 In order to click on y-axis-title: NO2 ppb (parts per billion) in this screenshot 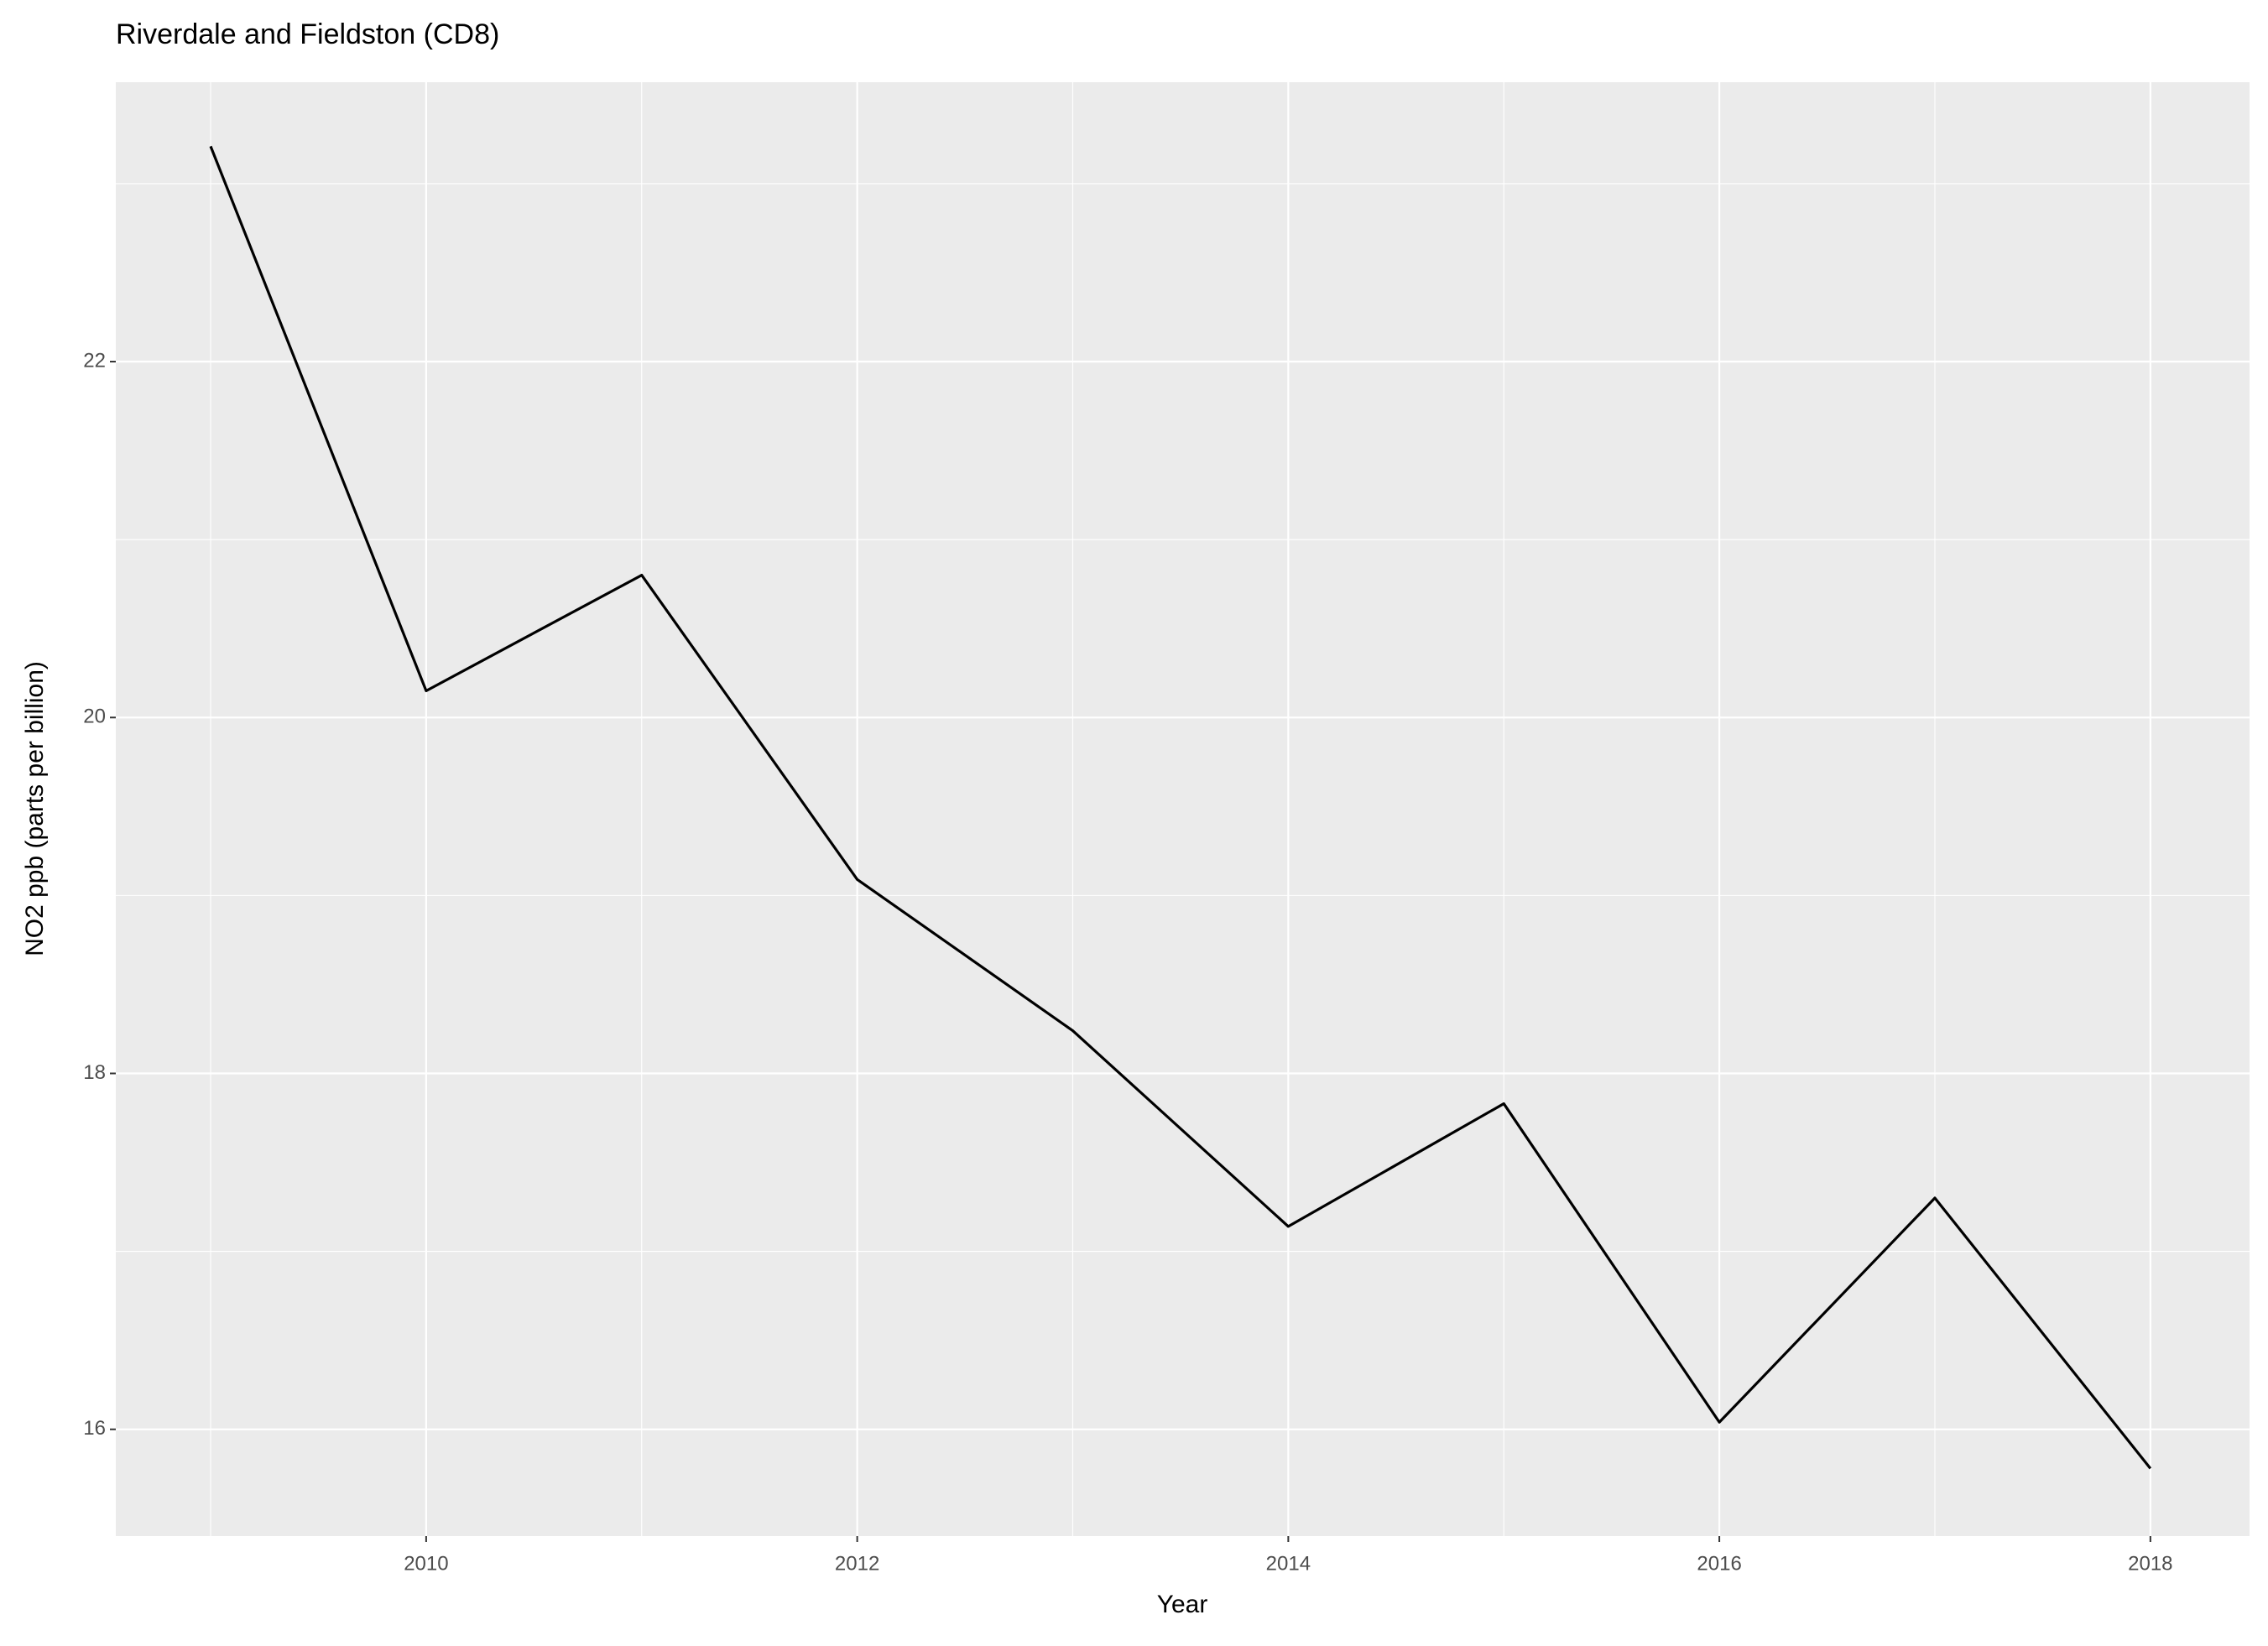, I will do `click(35, 809)`.